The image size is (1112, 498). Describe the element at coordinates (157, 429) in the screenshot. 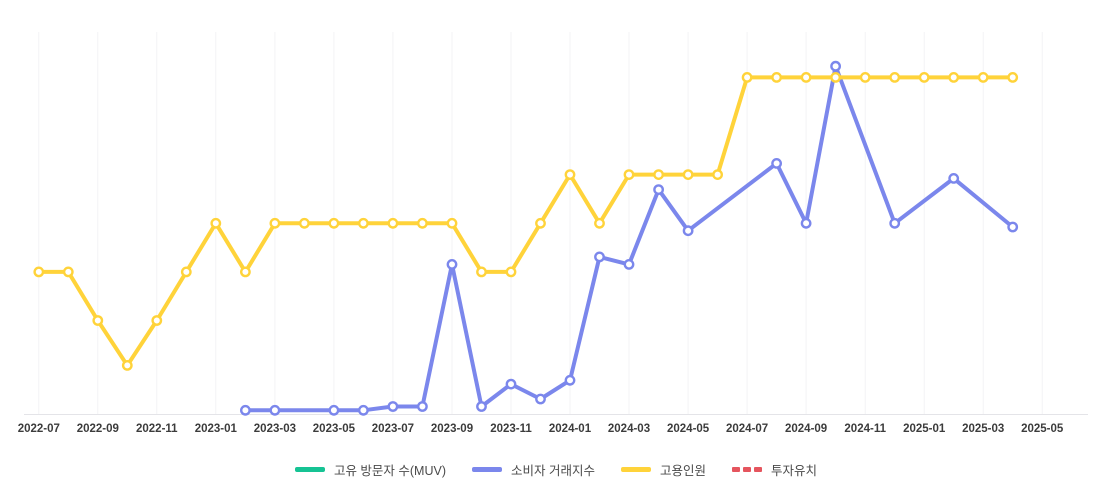

I see `x-tick-label: 2022-11` at that location.